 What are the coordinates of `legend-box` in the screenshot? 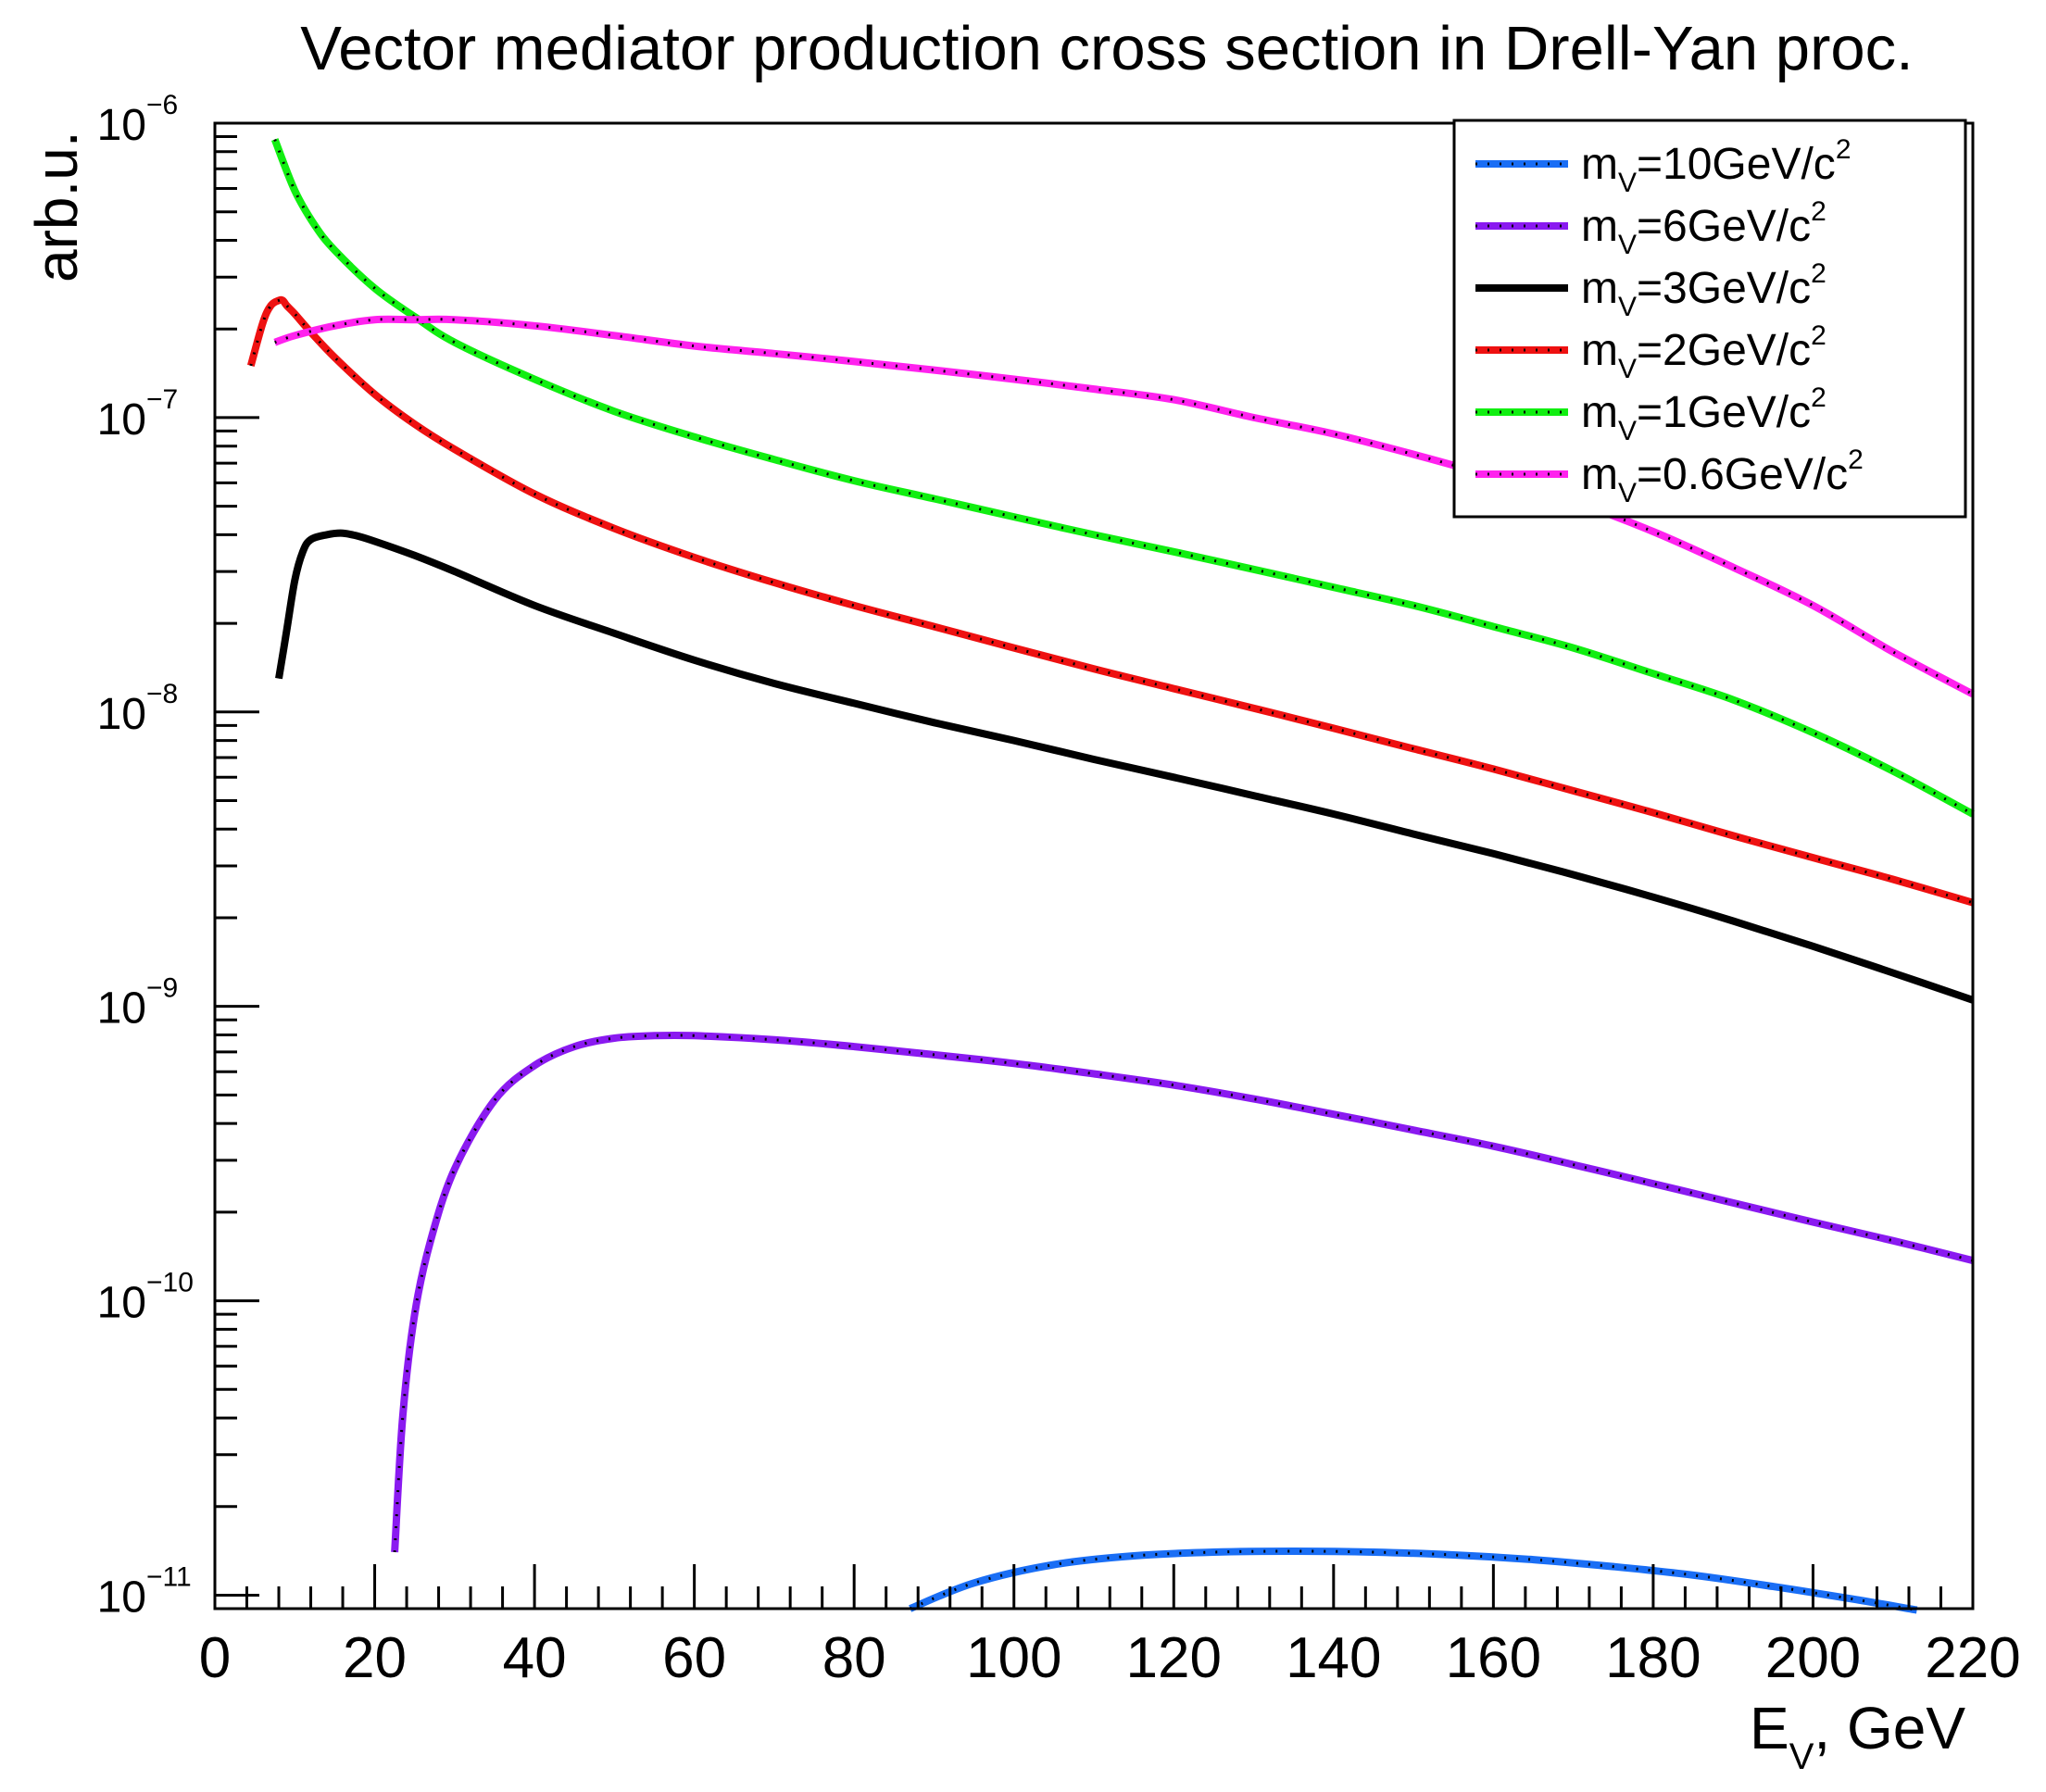 It's located at (1709, 319).